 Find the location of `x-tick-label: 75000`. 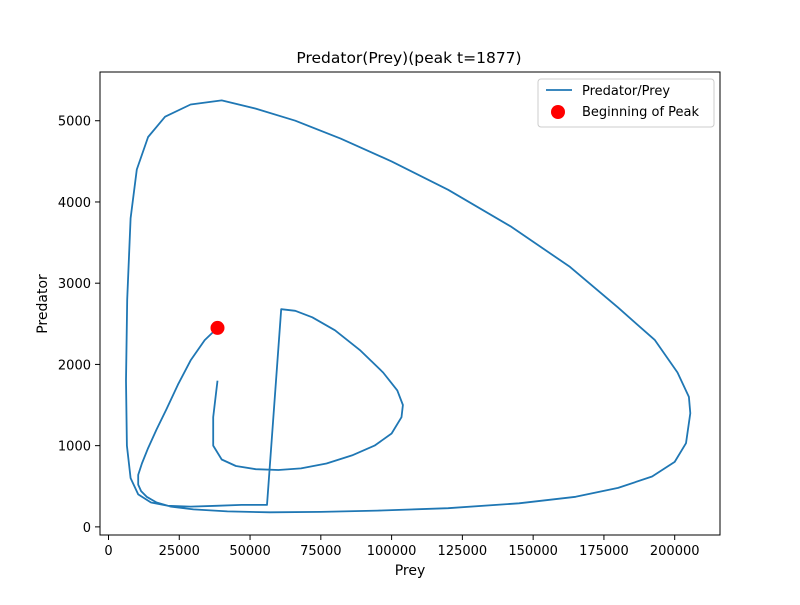

x-tick-label: 75000 is located at coordinates (320, 551).